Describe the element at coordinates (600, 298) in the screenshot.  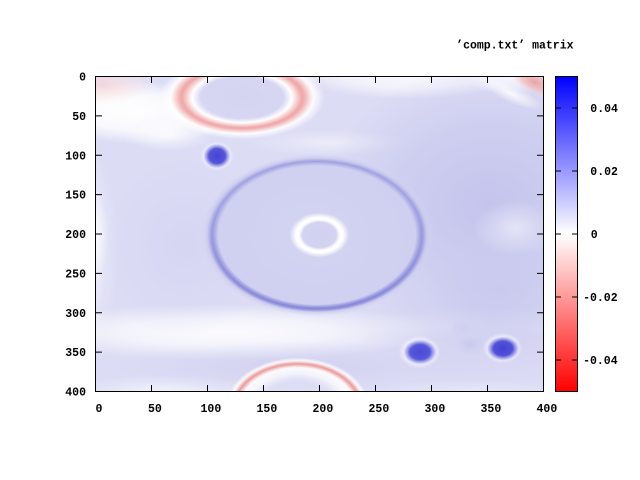
I see `svg-text: -0.02` at that location.